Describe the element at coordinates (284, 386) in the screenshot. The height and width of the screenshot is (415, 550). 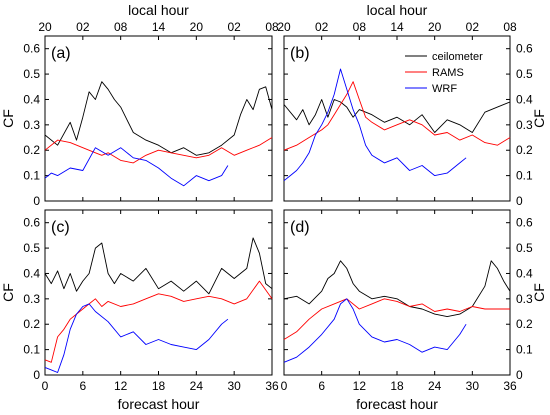
I see `panel-d-xtick-label-0: 0` at that location.